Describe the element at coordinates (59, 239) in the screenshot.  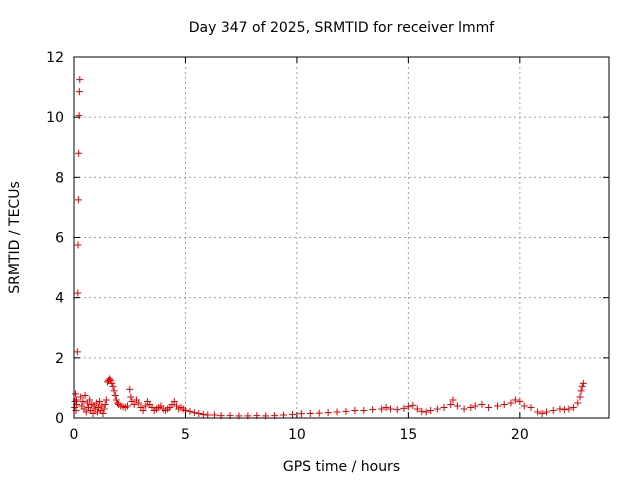
I see `y-tick-label: 6` at that location.